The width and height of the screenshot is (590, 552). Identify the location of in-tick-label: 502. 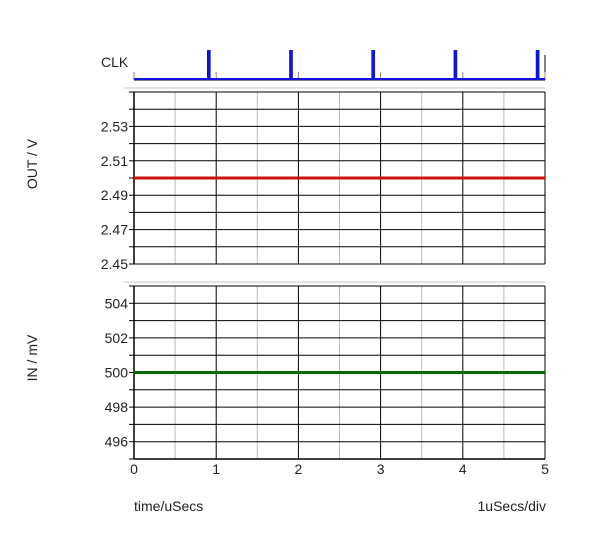
(117, 338).